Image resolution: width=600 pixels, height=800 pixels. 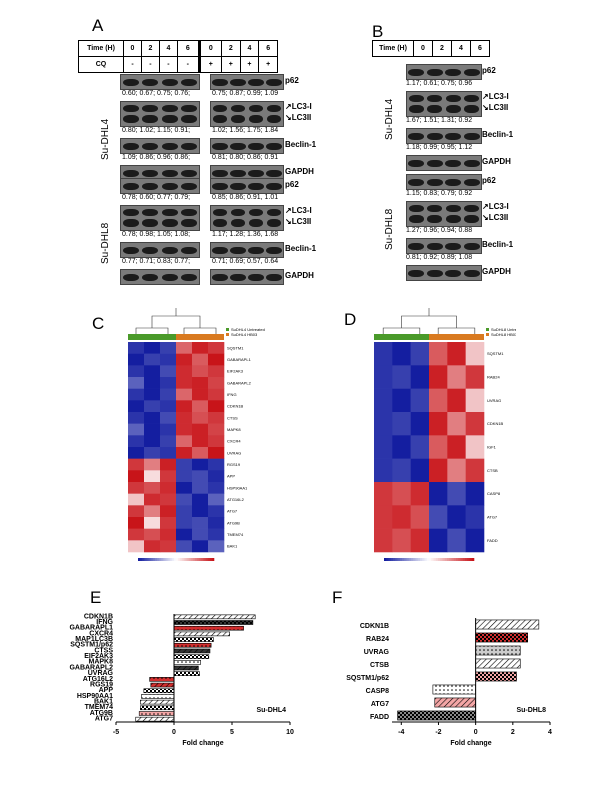 I want to click on cell-line-label: Su-DHL4, so click(x=389, y=119).